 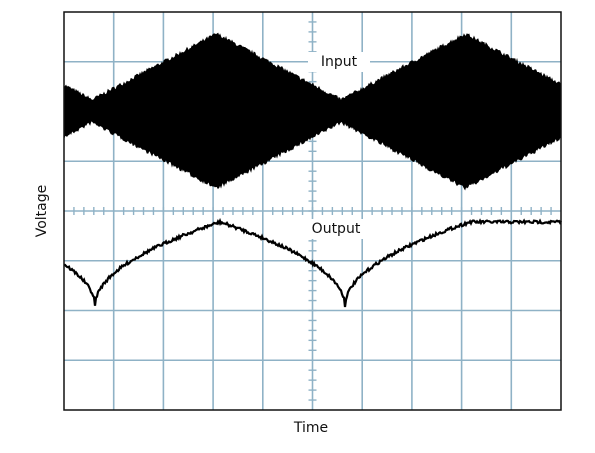 What do you see at coordinates (310, 428) in the screenshot?
I see `x-axis-label: Time` at bounding box center [310, 428].